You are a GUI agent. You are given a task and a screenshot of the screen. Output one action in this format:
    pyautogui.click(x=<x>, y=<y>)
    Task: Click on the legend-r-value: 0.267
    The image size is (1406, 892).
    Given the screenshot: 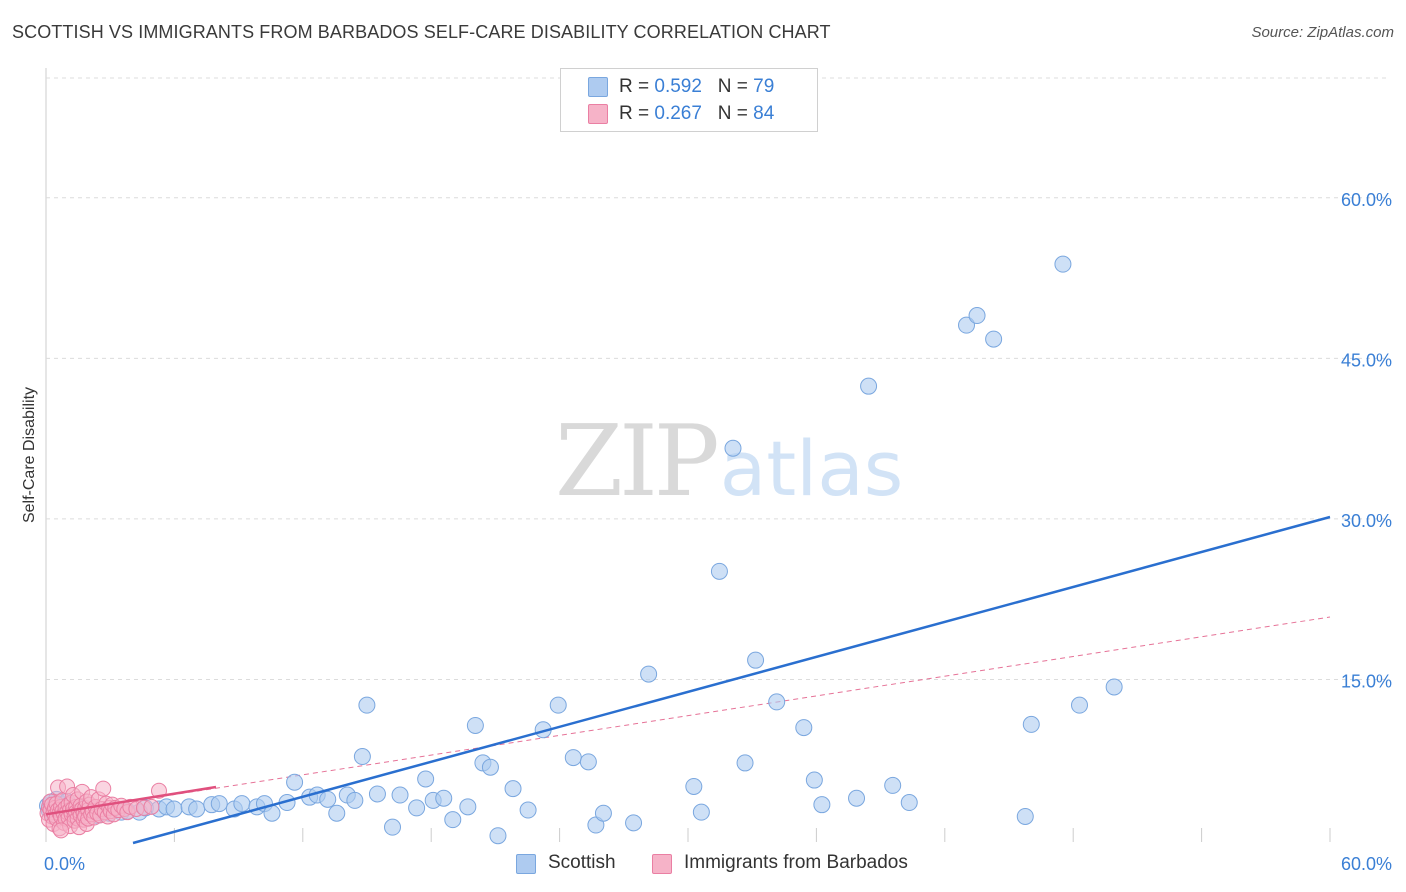 What is the action you would take?
    pyautogui.click(x=678, y=113)
    